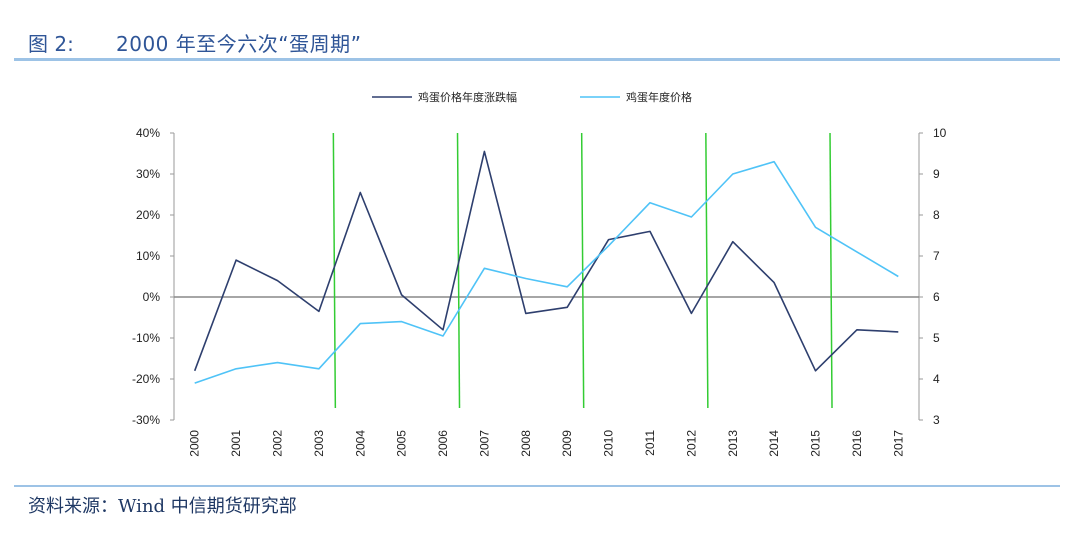  Describe the element at coordinates (146, 420) in the screenshot. I see `left-tick-label: -30%` at that location.